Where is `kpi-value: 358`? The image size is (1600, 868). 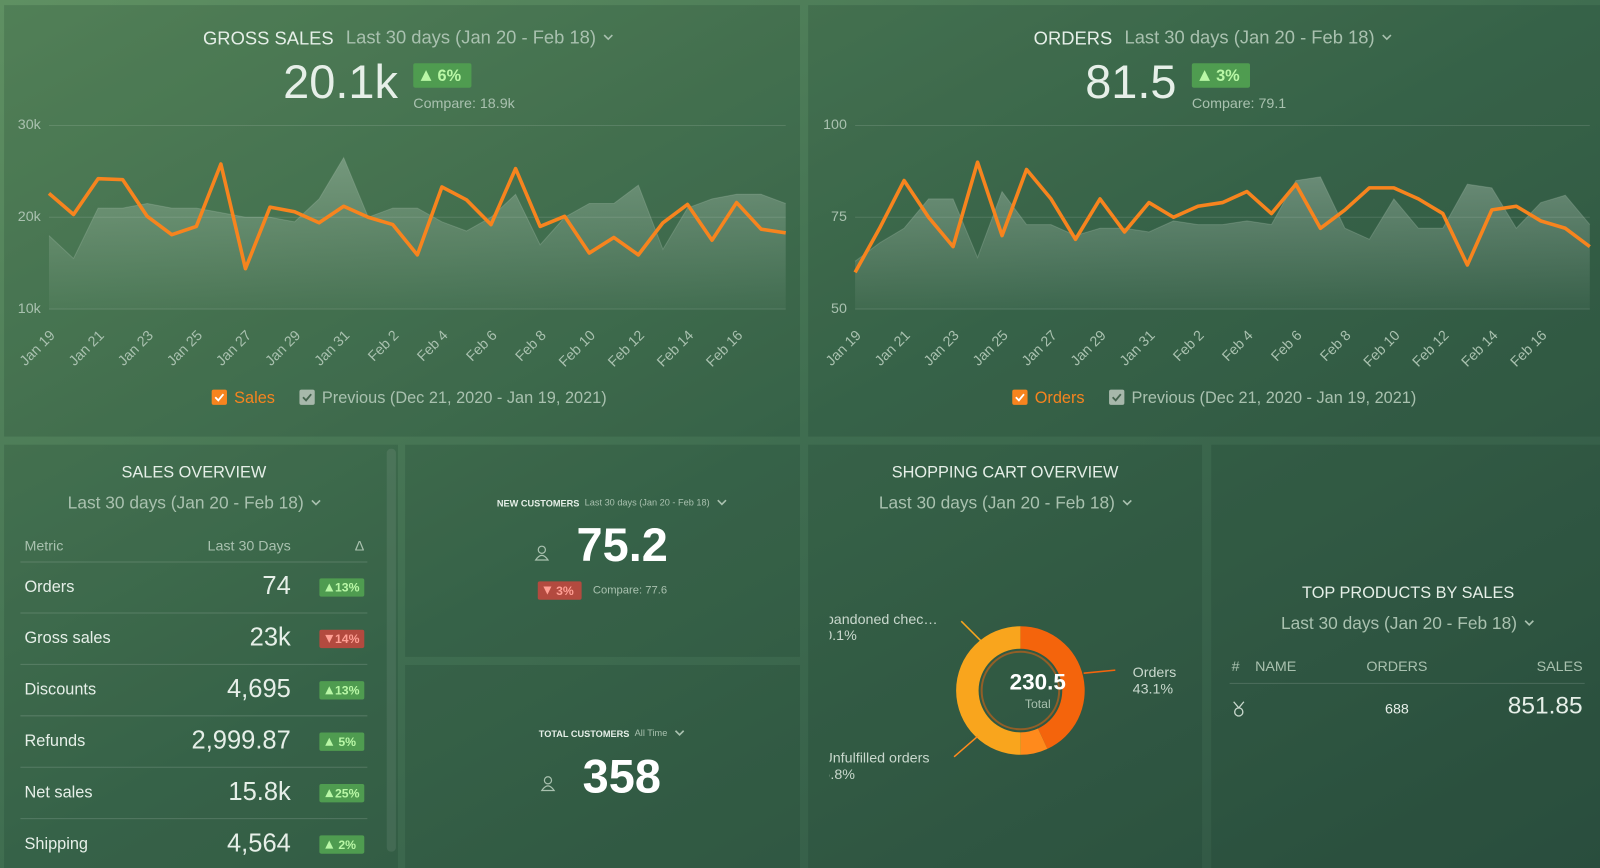 kpi-value: 358 is located at coordinates (622, 777).